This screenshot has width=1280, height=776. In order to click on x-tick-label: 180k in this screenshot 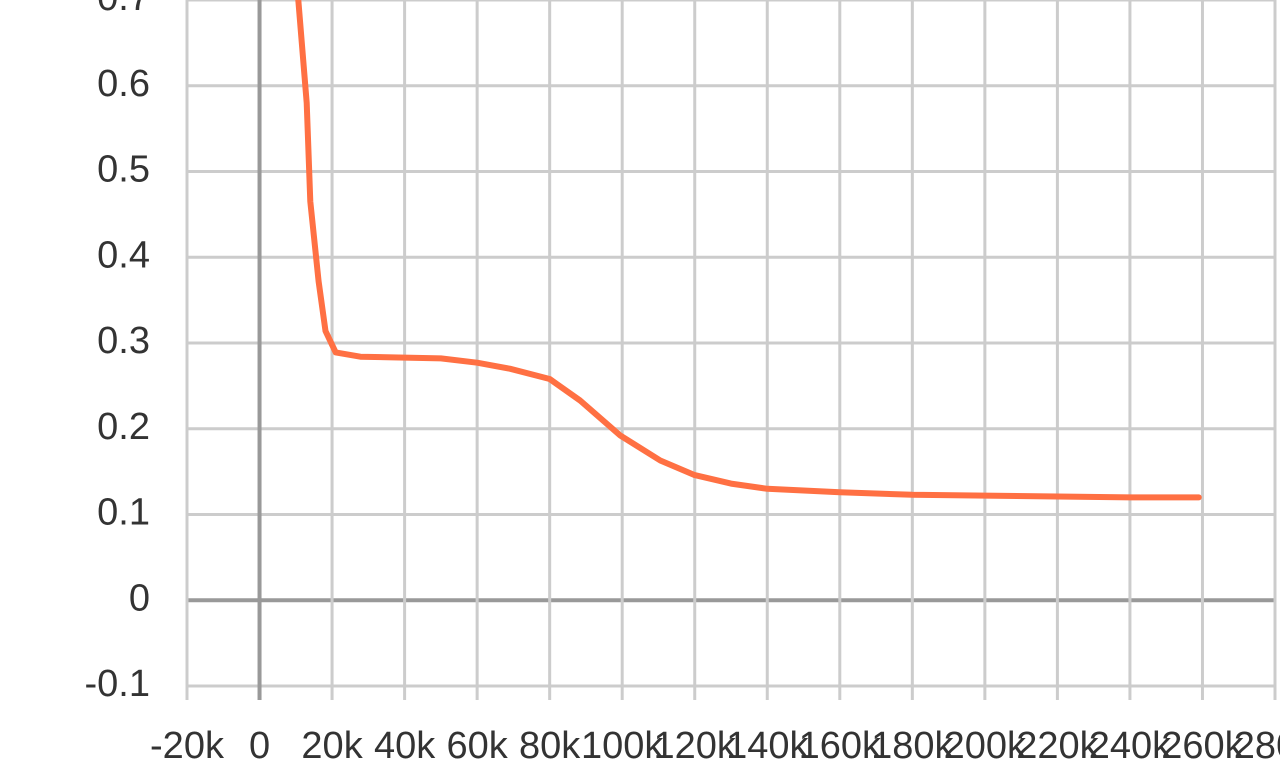, I will do `click(912, 746)`.